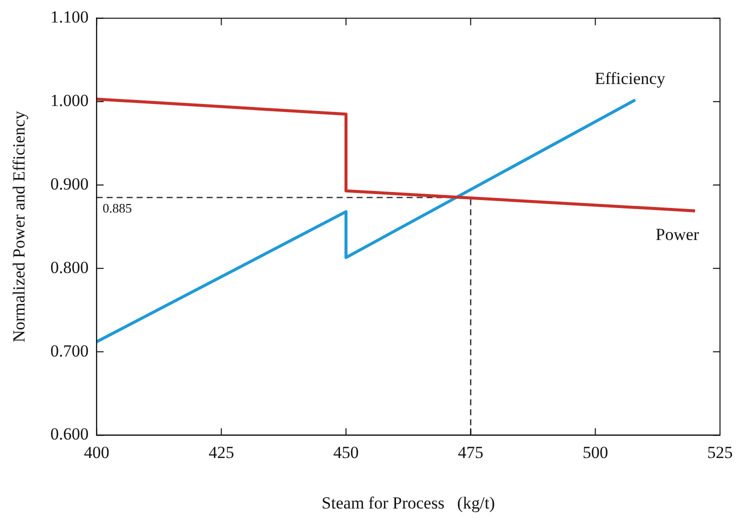 The width and height of the screenshot is (745, 524). Describe the element at coordinates (595, 452) in the screenshot. I see `x-tick-label: 500` at that location.